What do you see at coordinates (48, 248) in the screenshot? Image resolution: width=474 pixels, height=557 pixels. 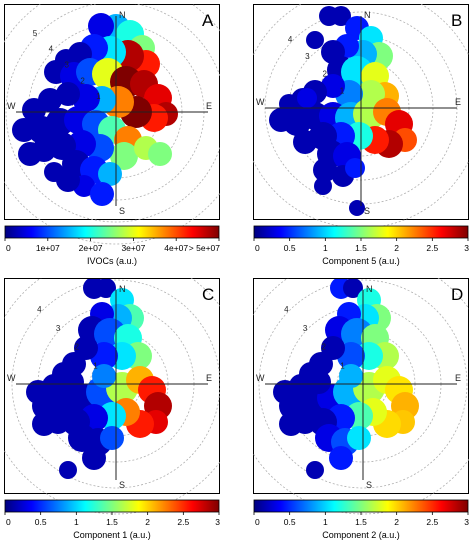 I see `colorbar-tick-label: 1e+07` at bounding box center [48, 248].